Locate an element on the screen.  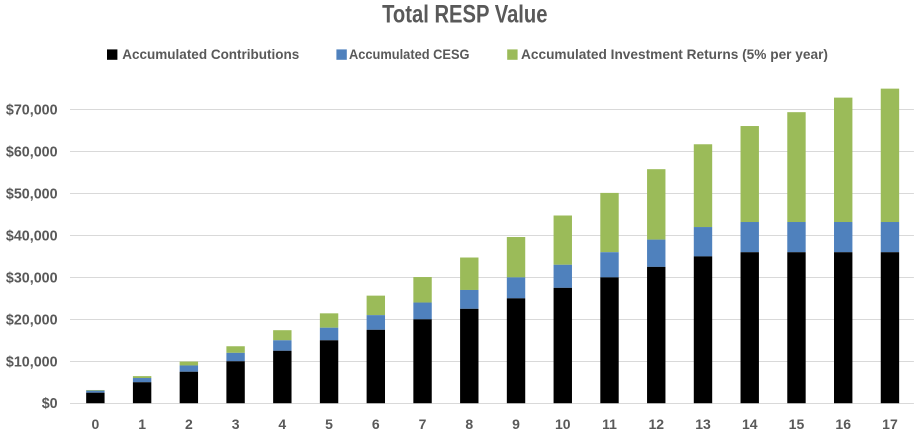
svg-text: $10,000 is located at coordinates (32, 362).